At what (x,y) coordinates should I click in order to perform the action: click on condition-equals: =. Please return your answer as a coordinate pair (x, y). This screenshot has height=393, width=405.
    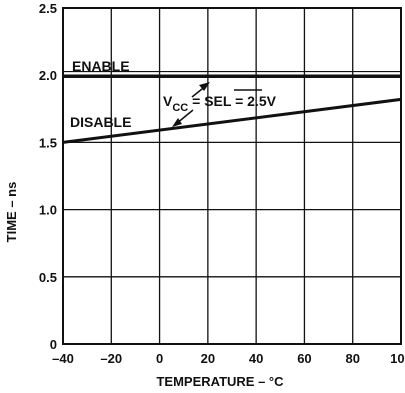
    Looking at the image, I should click on (196, 101).